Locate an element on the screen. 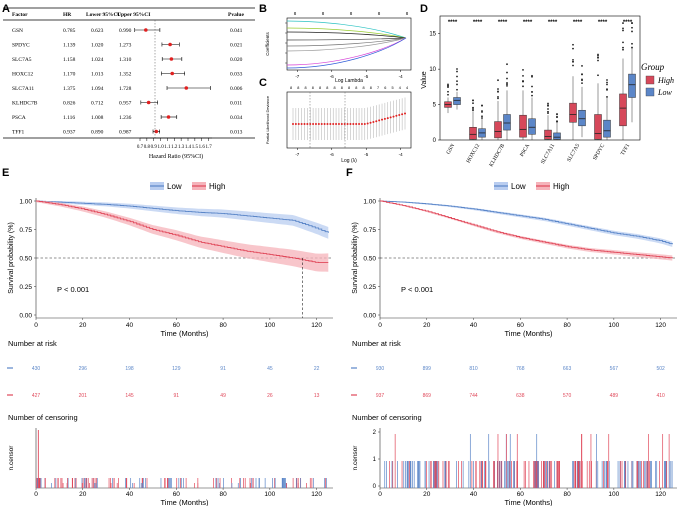 The height and width of the screenshot is (506, 685). boxplot-ylabel: Value is located at coordinates (424, 79).